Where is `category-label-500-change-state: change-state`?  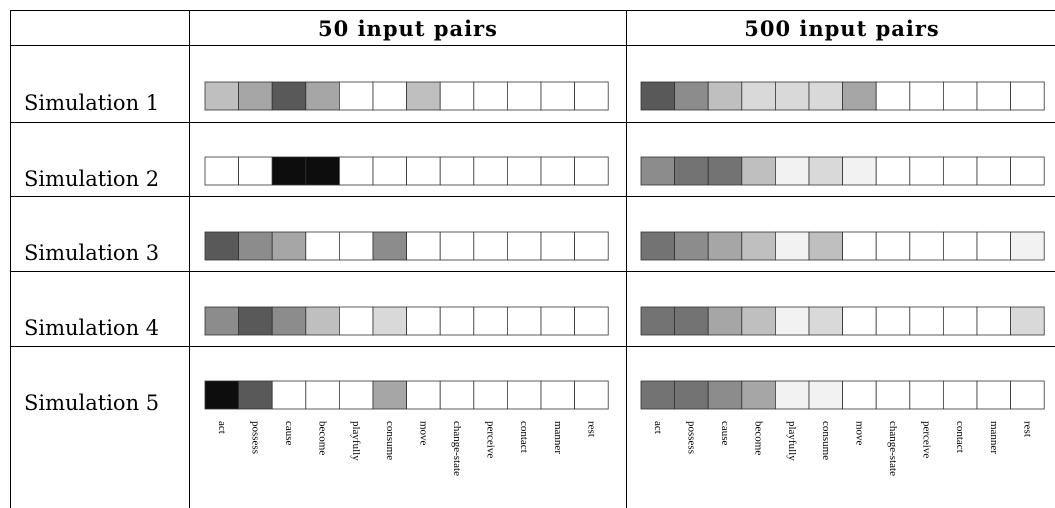 category-label-500-change-state: change-state is located at coordinates (893, 448).